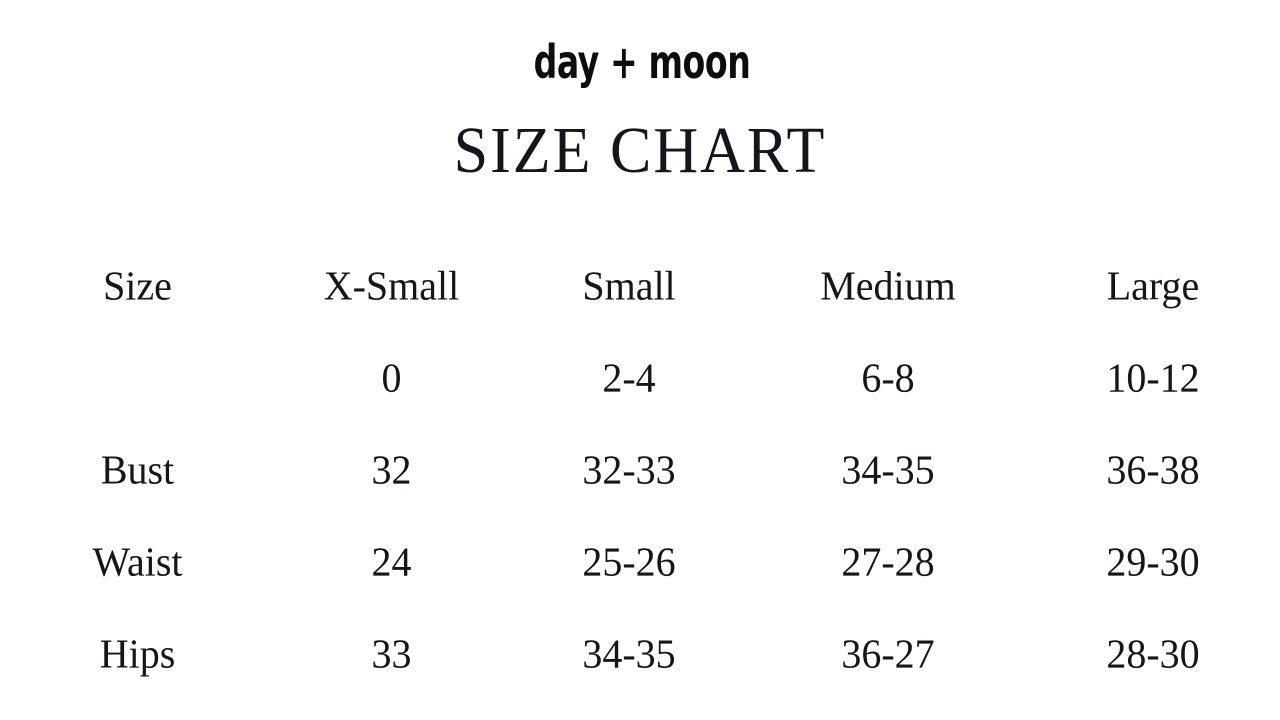  What do you see at coordinates (629, 469) in the screenshot?
I see `cell-bust-small: 32-33` at bounding box center [629, 469].